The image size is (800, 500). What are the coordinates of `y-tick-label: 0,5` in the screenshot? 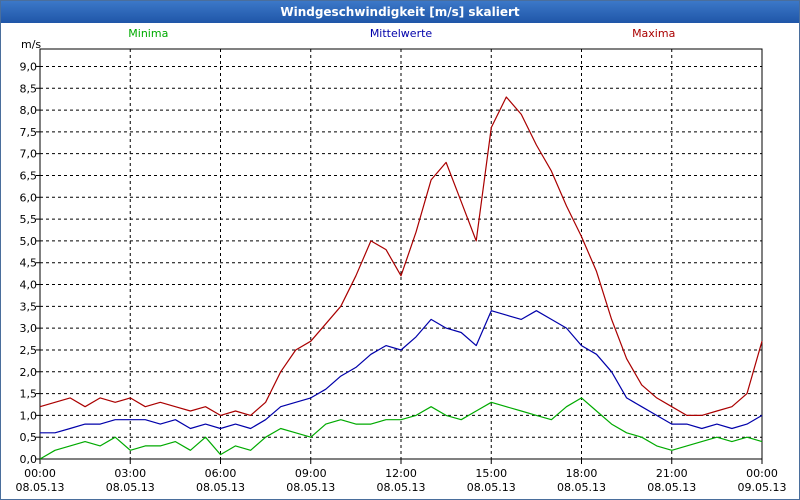 It's located at (29, 437).